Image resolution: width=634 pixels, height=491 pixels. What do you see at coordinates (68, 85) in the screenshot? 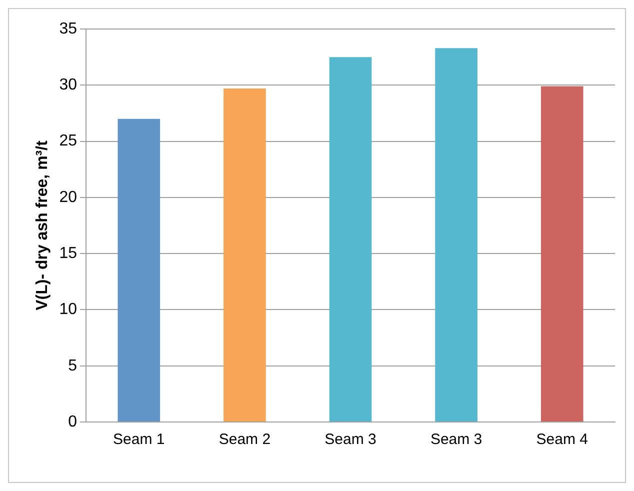
I see `y-tick-label: 30` at bounding box center [68, 85].